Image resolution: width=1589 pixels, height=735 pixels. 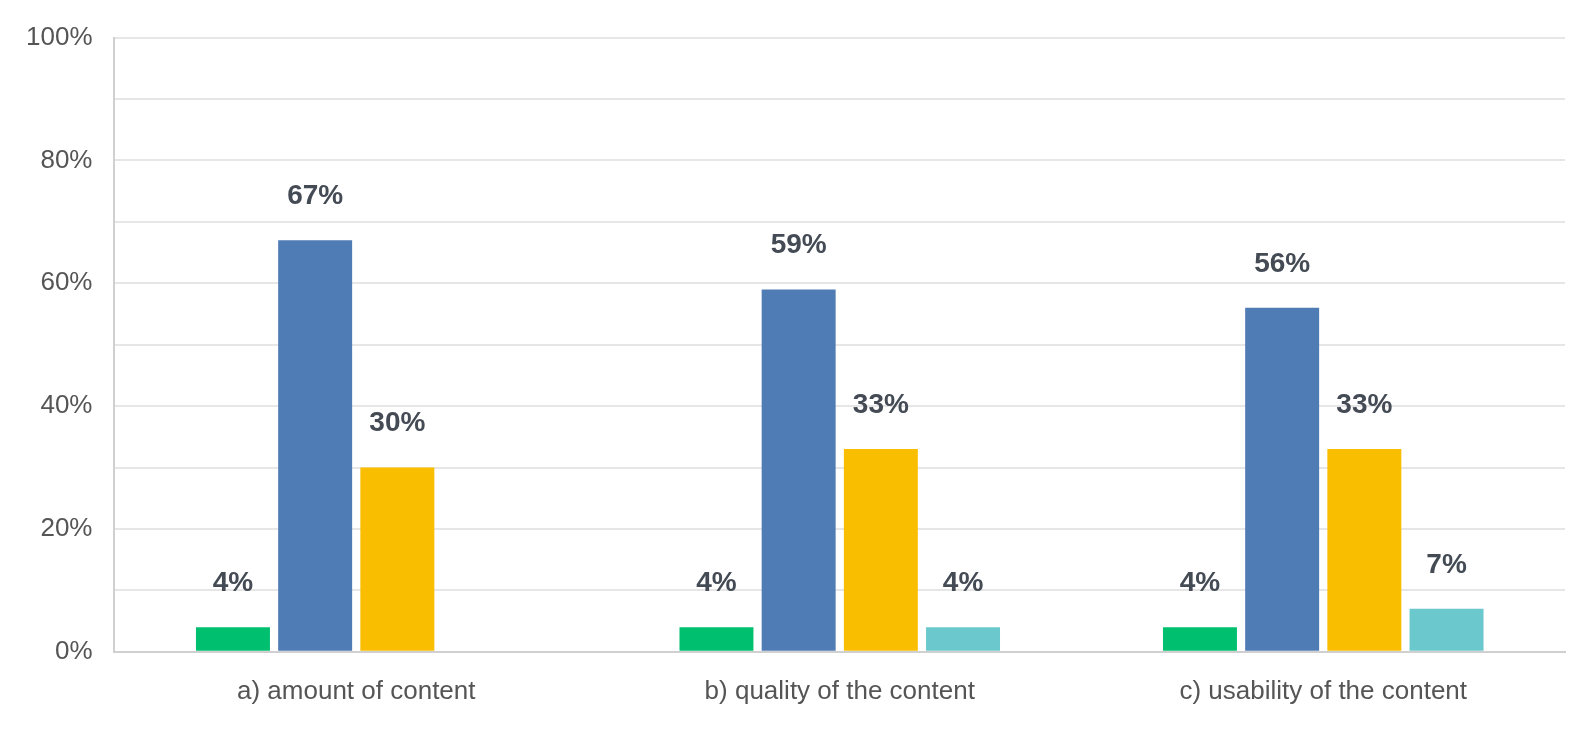 What do you see at coordinates (357, 689) in the screenshot?
I see `x-tick-label: a) amount of content` at bounding box center [357, 689].